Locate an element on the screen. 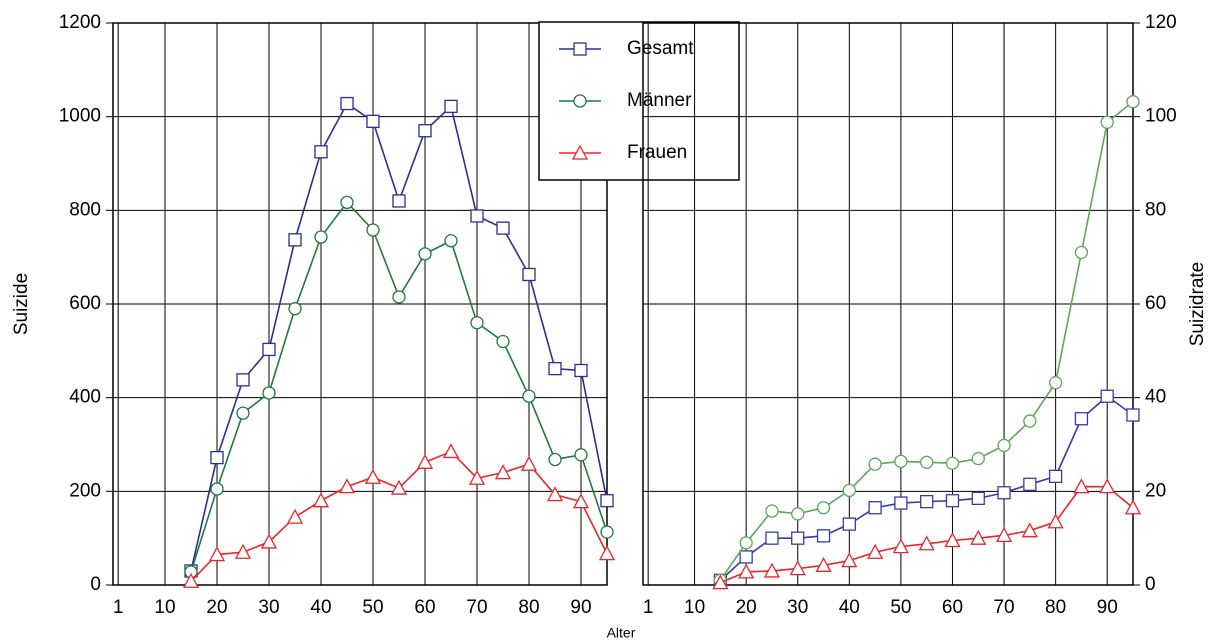 The height and width of the screenshot is (643, 1214). x-tick-label: 1 is located at coordinates (648, 607).